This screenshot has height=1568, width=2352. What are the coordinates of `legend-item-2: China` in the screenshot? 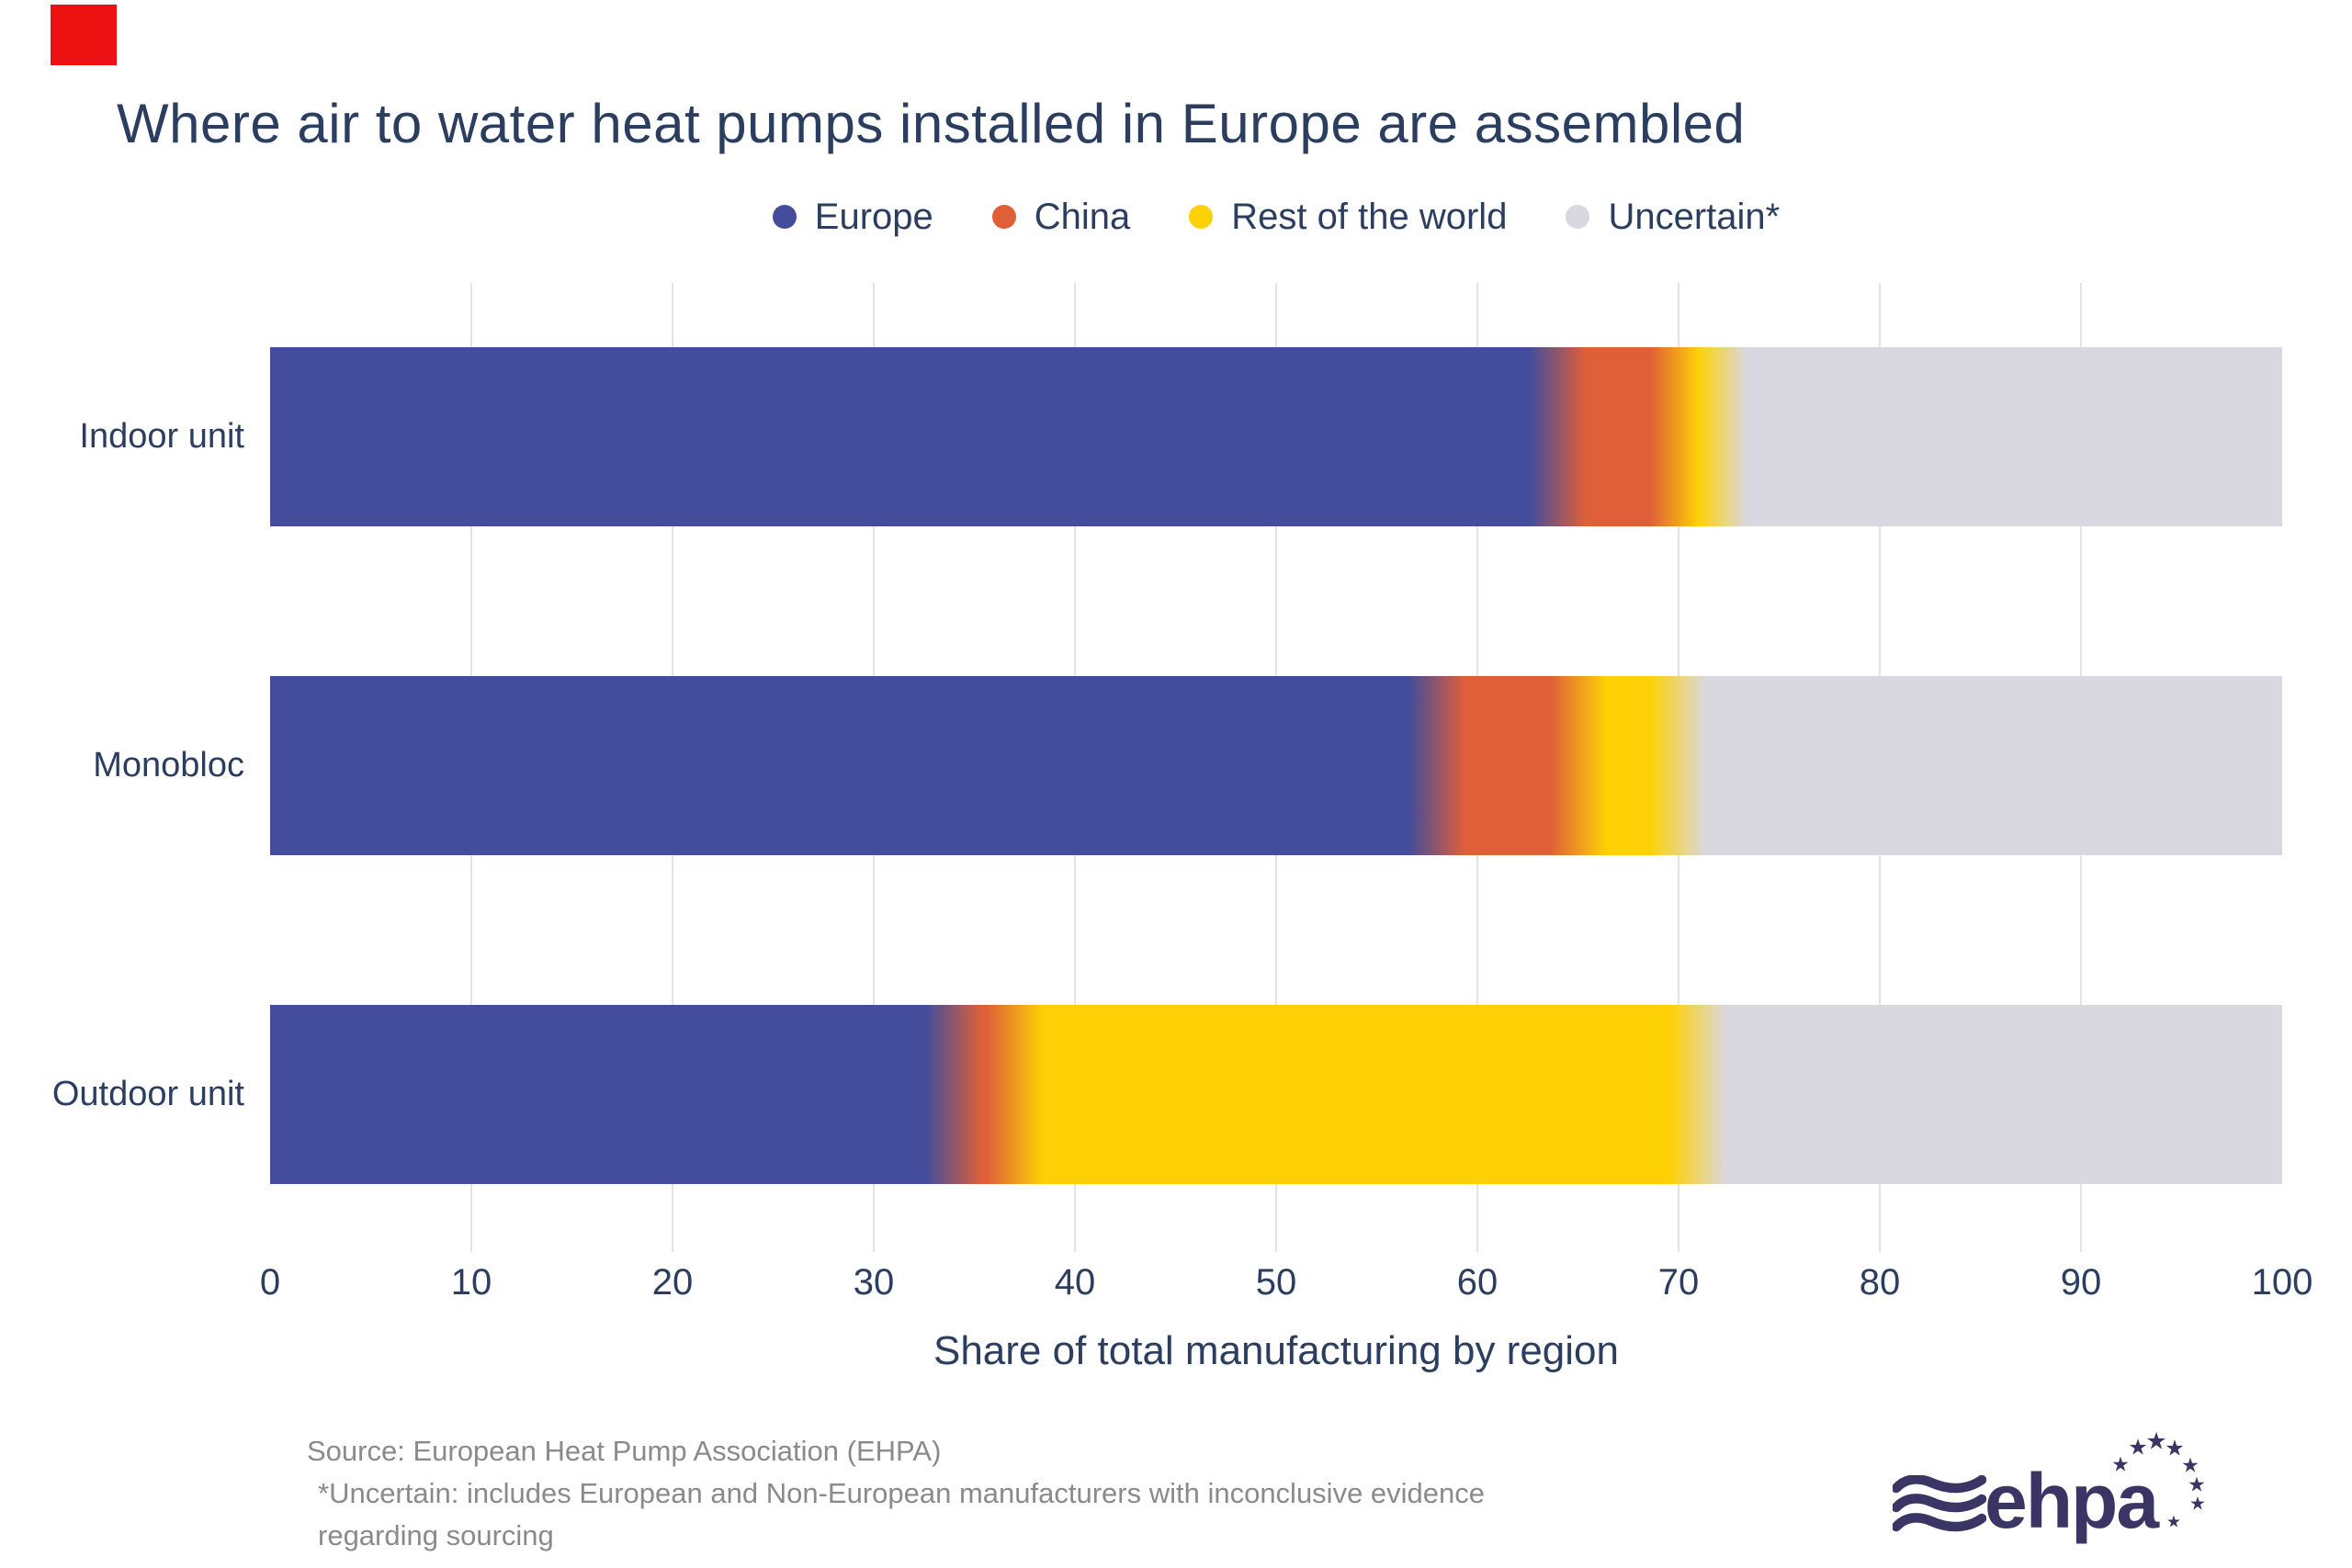 It's located at (1061, 217).